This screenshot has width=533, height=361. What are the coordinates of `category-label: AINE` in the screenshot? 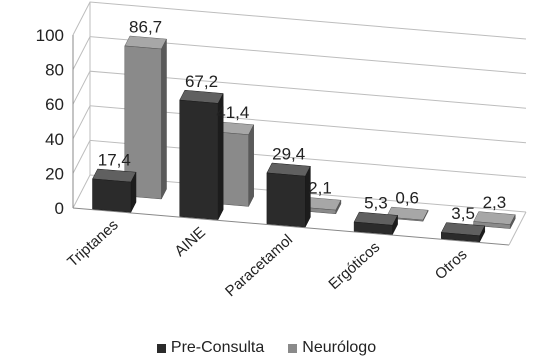 It's located at (189, 242).